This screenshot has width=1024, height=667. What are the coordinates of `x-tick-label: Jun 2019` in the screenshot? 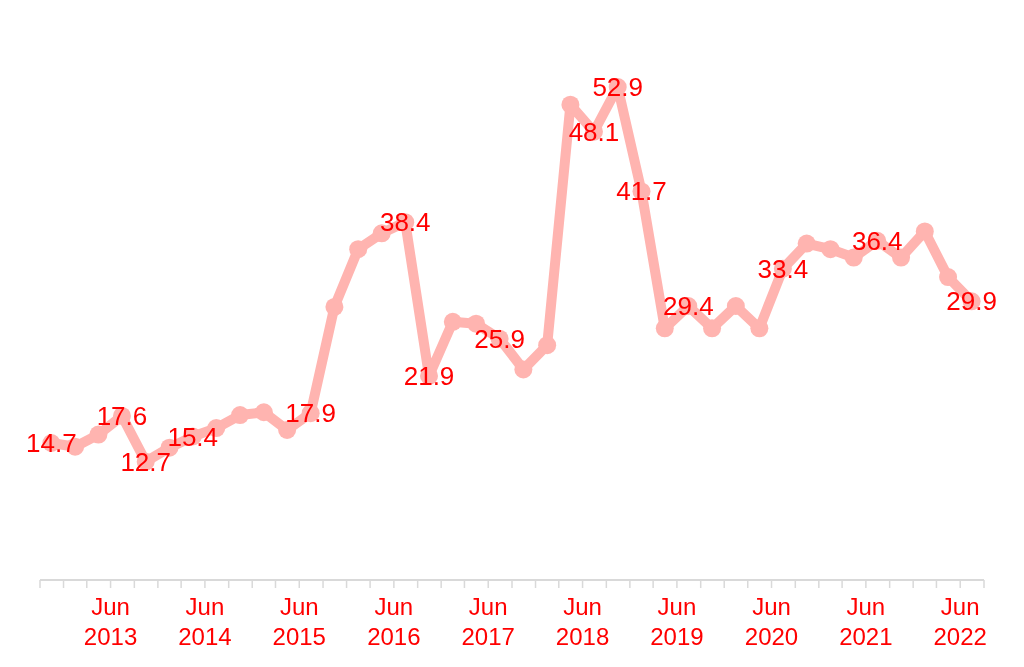 It's located at (677, 621).